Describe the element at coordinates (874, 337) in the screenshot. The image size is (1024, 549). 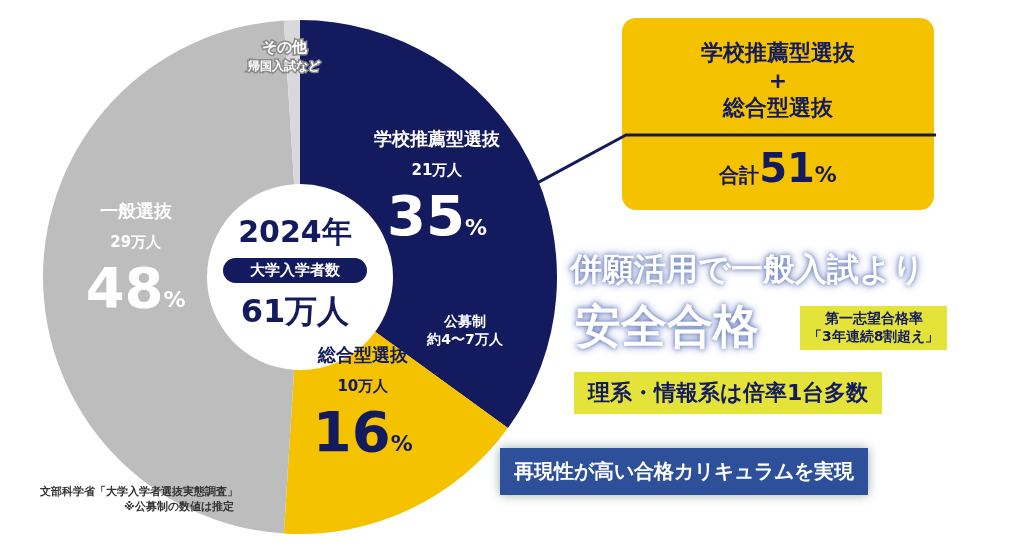
I see `text: 「3年連続8割超え」` at that location.